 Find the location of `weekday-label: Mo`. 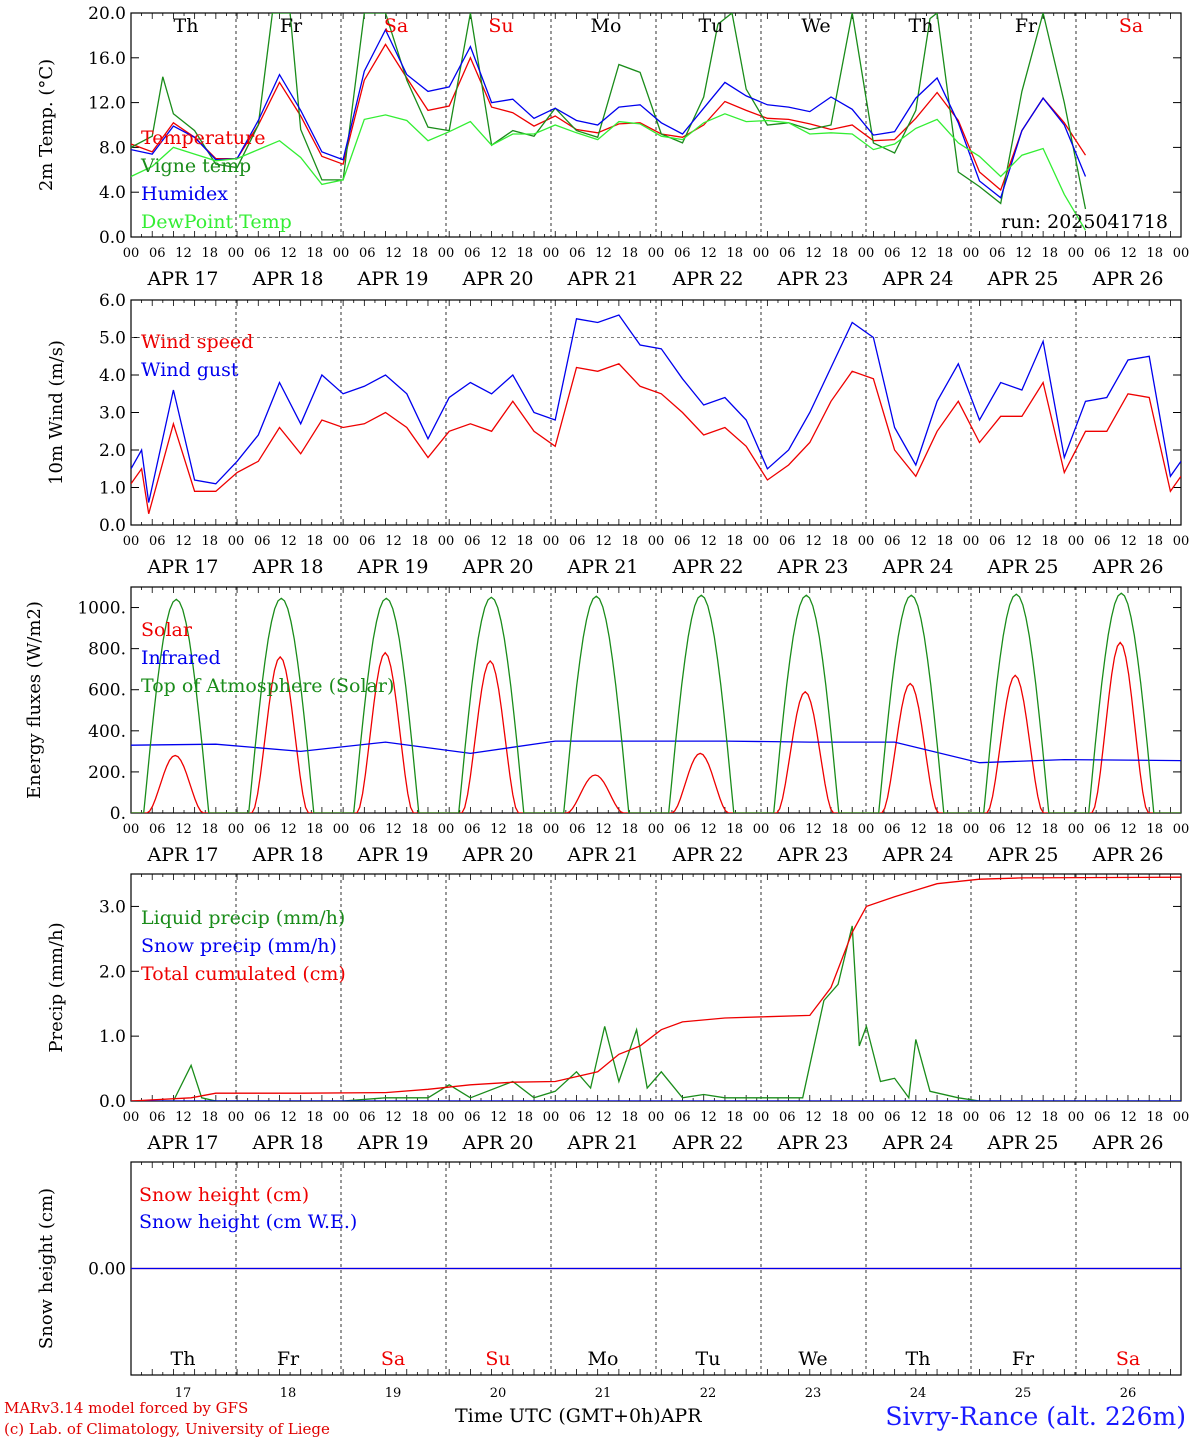

weekday-label: Mo is located at coordinates (603, 1359).